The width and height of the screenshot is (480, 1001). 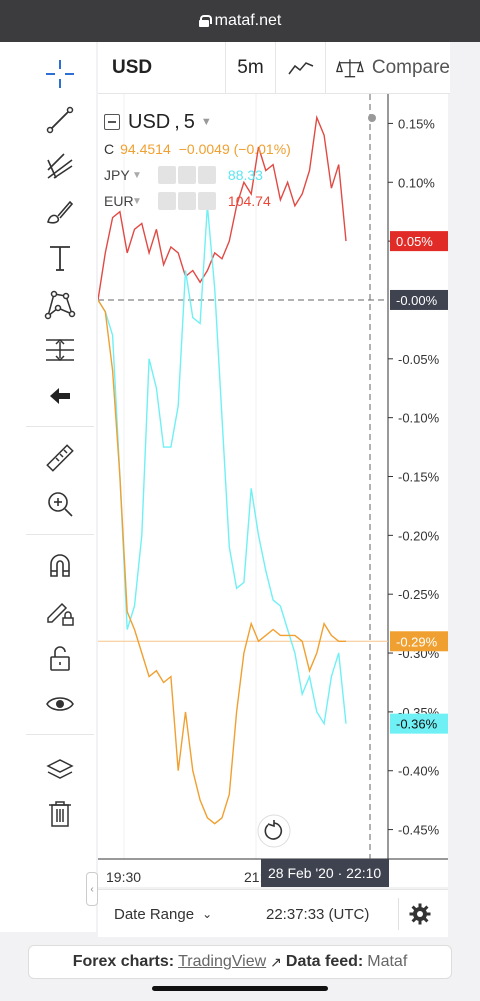 I want to click on home-indicator, so click(x=240, y=988).